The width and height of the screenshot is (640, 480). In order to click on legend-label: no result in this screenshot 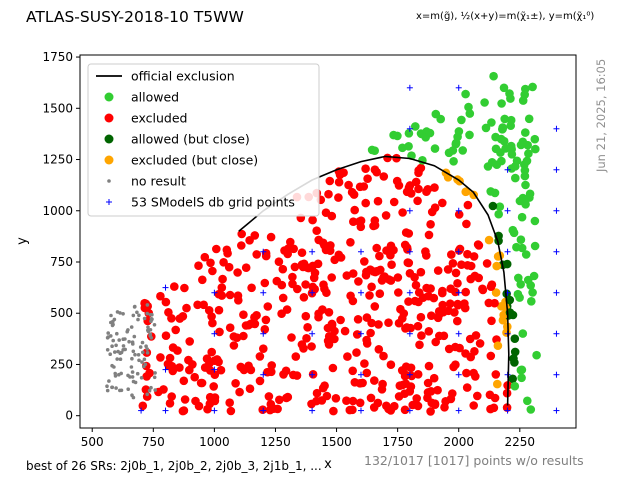, I will do `click(158, 181)`.